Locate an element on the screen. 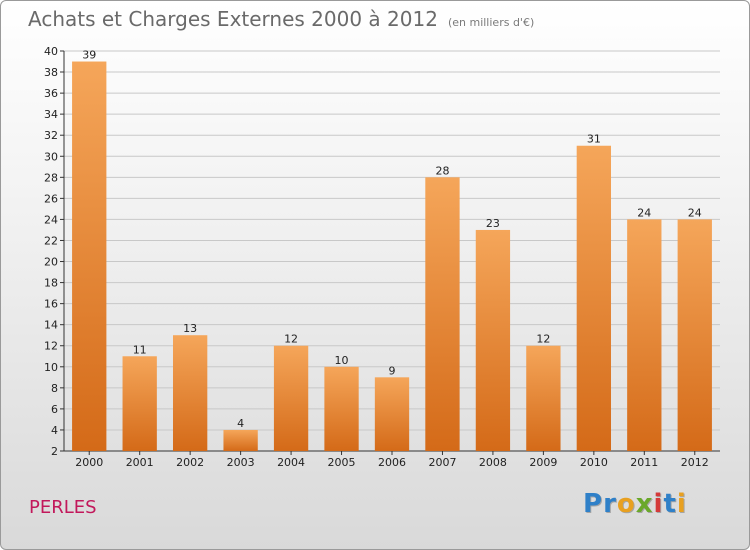 The height and width of the screenshot is (550, 750). y-tick-label: 32 is located at coordinates (51, 135).